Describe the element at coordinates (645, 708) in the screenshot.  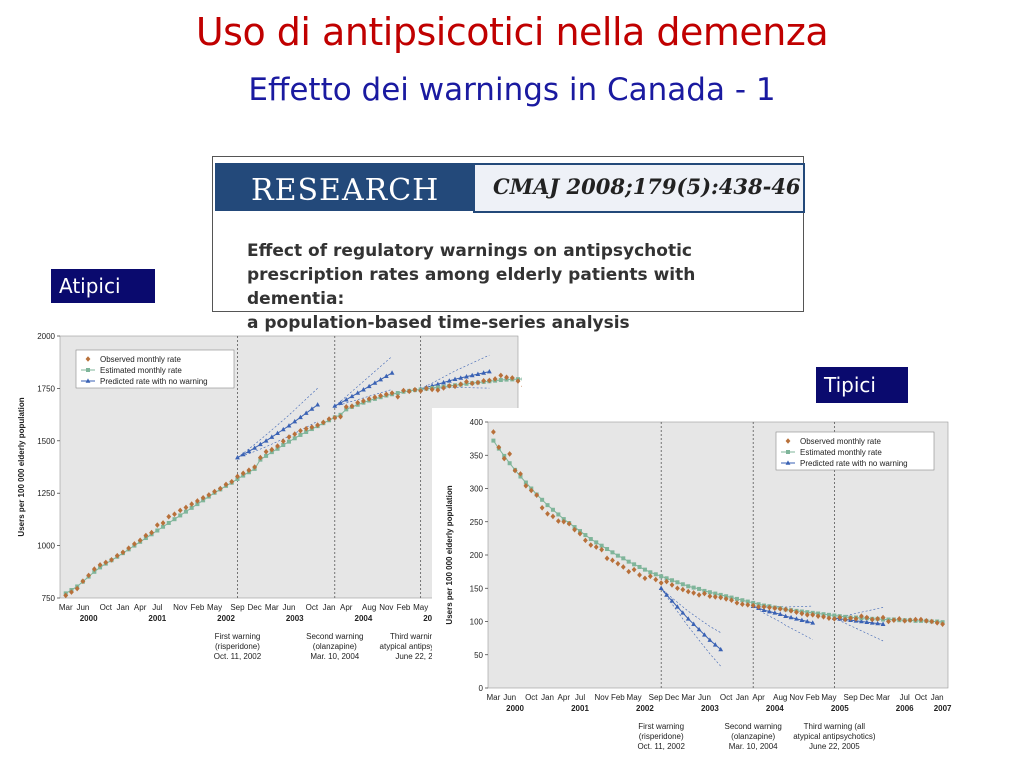
I see `year-label: 2002` at that location.